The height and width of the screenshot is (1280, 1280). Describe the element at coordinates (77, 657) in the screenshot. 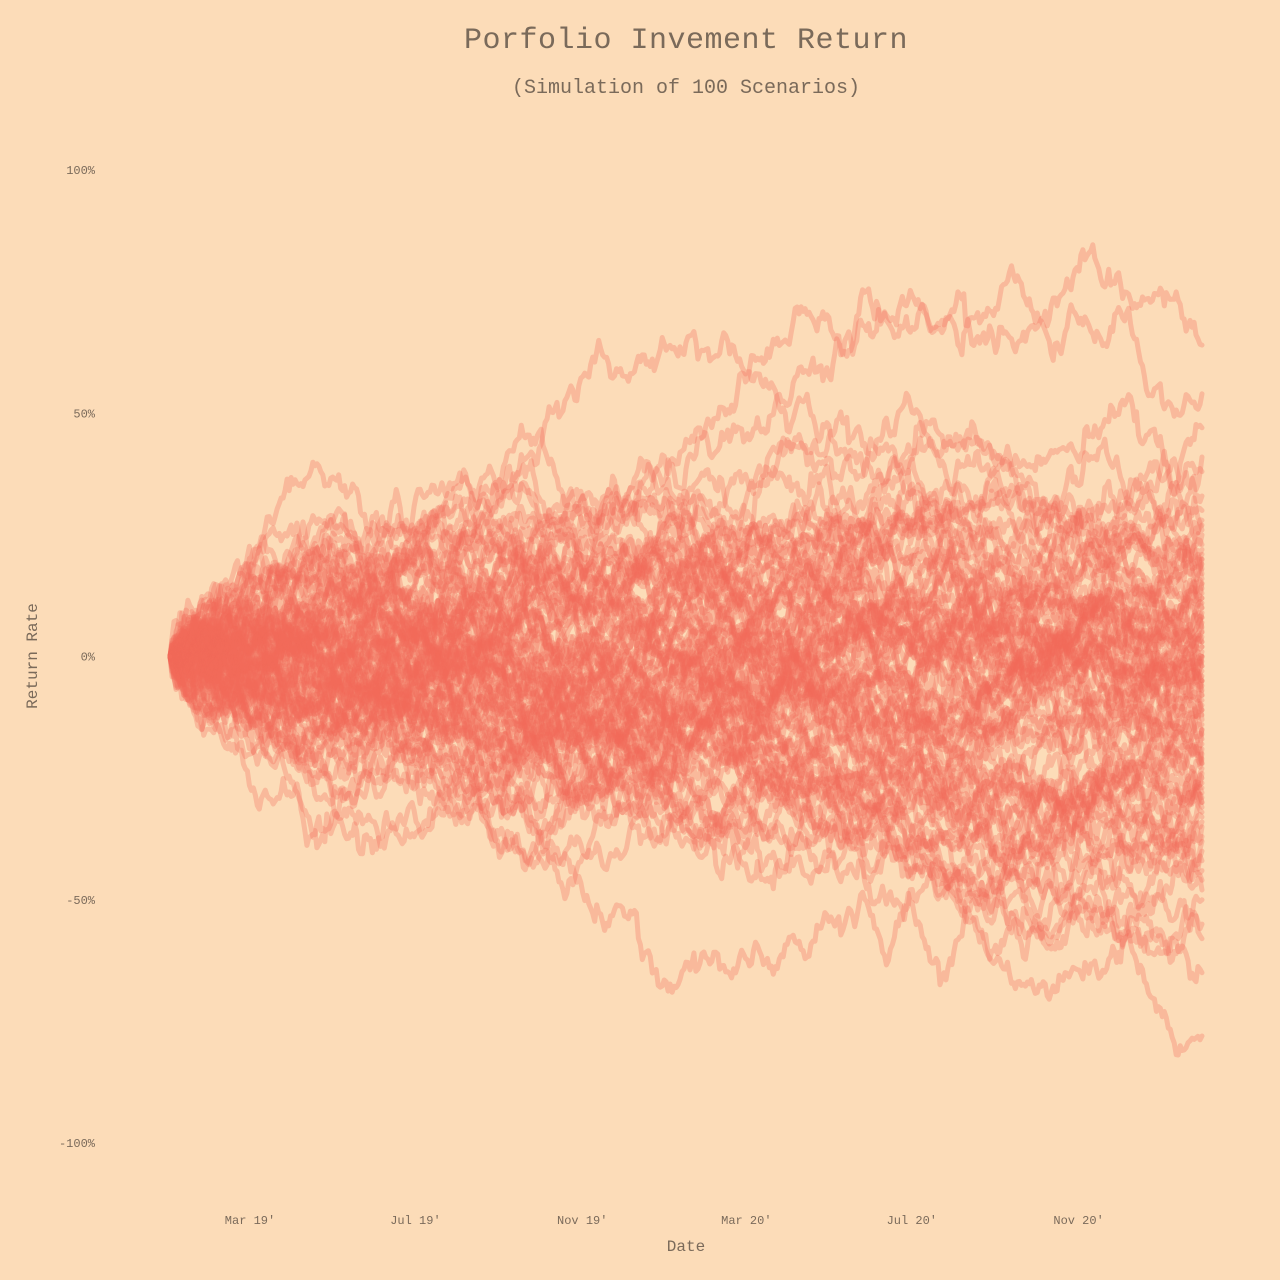

I see `y-axis-ticks: 100% 50% 0% -50% -100%` at that location.